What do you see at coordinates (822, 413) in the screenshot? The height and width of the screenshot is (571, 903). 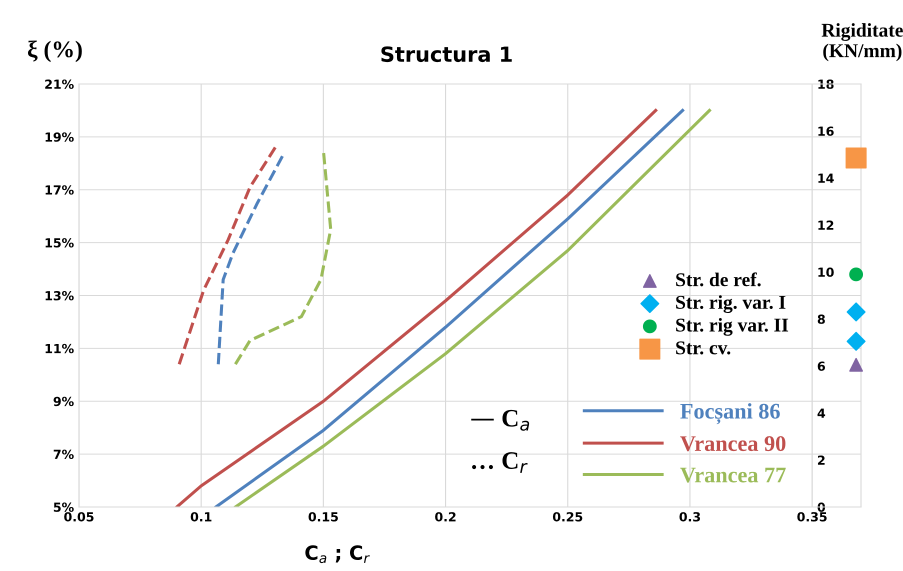 I see `y2-tick-label: 4` at bounding box center [822, 413].